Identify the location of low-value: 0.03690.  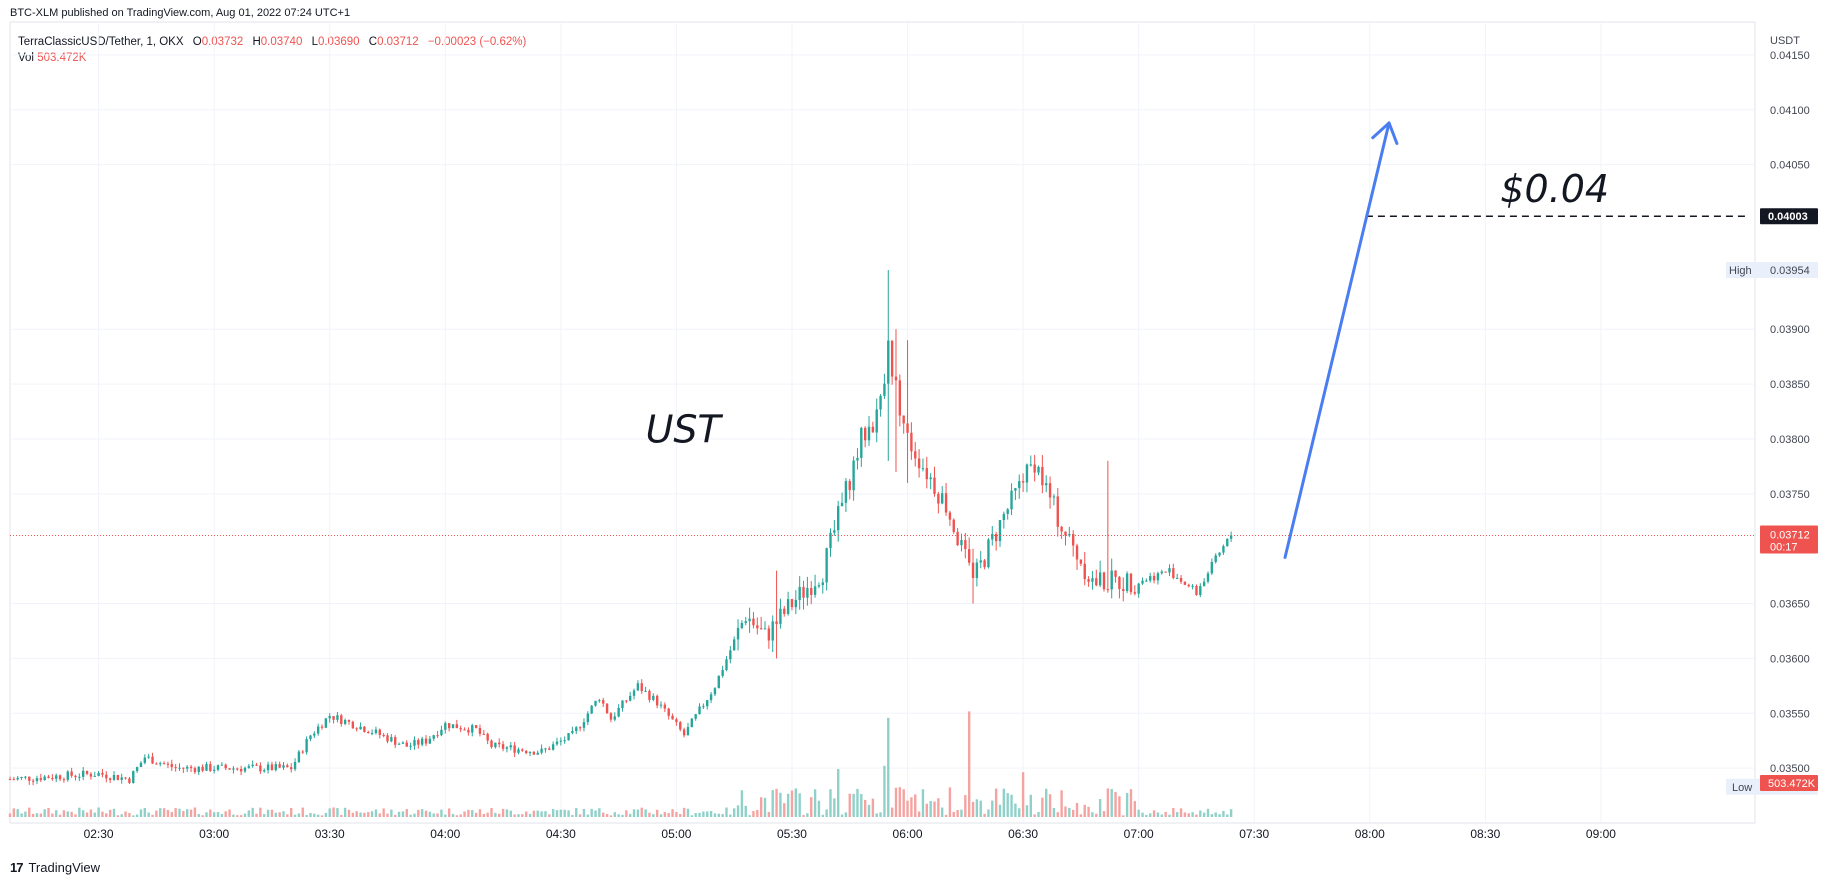
(338, 42).